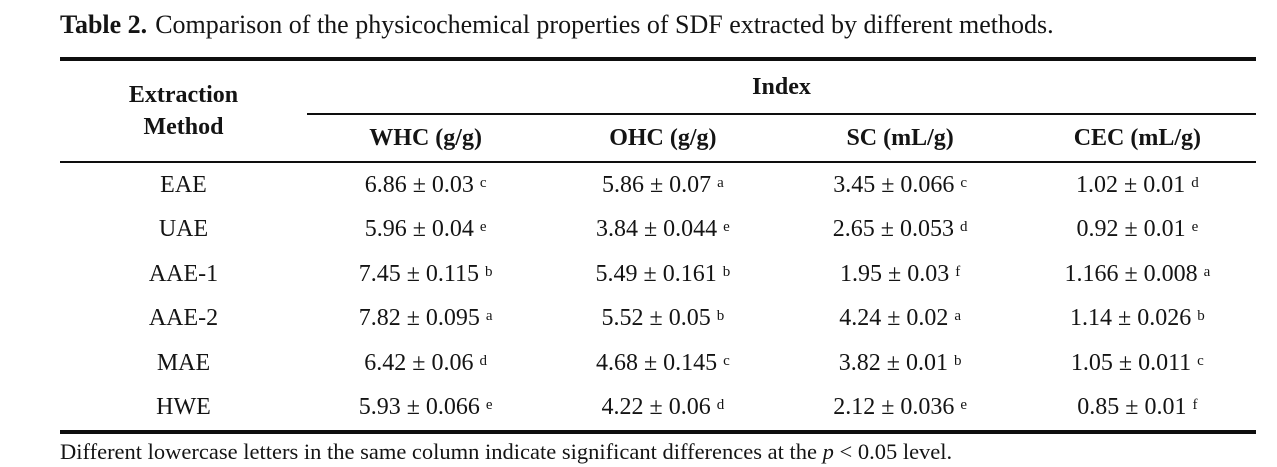 The image size is (1277, 467). I want to click on index-label: Index, so click(781, 86).